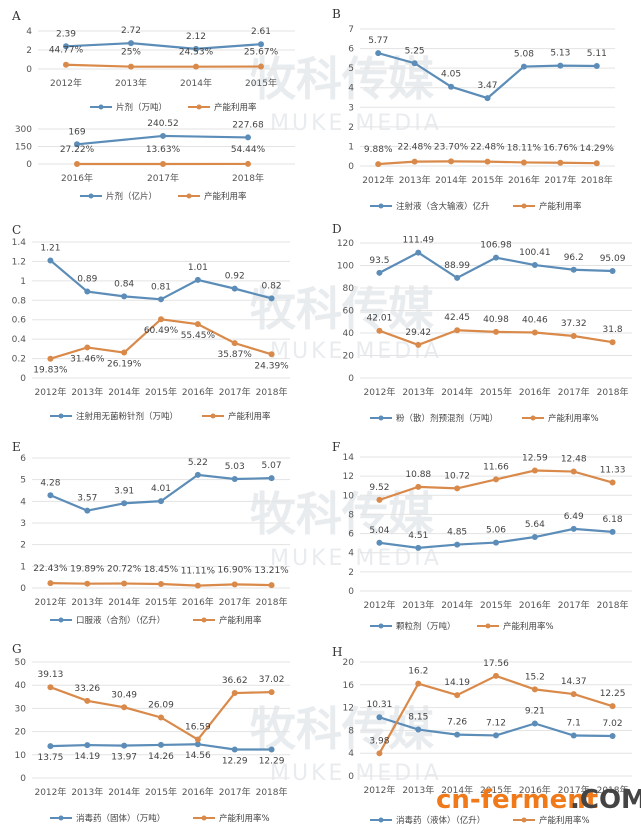  Describe the element at coordinates (457, 723) in the screenshot. I see `data-label: 7.26` at that location.